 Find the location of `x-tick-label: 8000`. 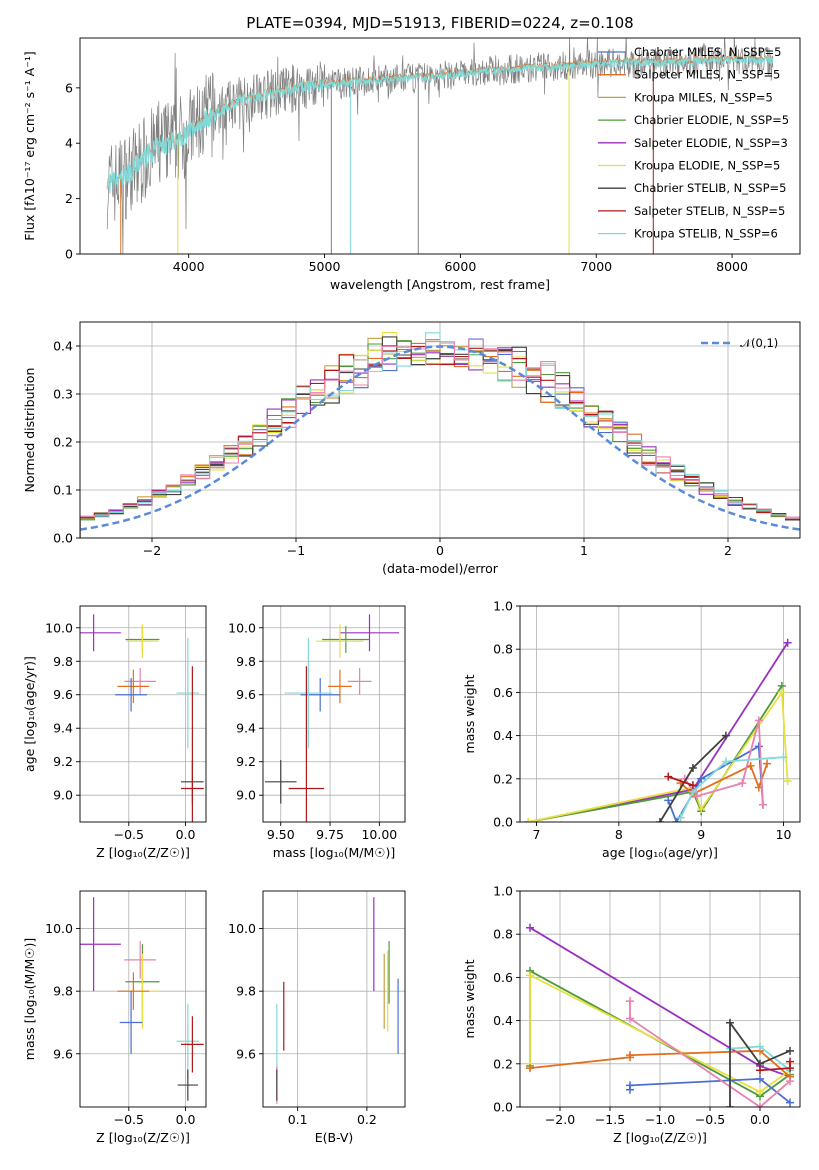

x-tick-label: 8000 is located at coordinates (732, 266).